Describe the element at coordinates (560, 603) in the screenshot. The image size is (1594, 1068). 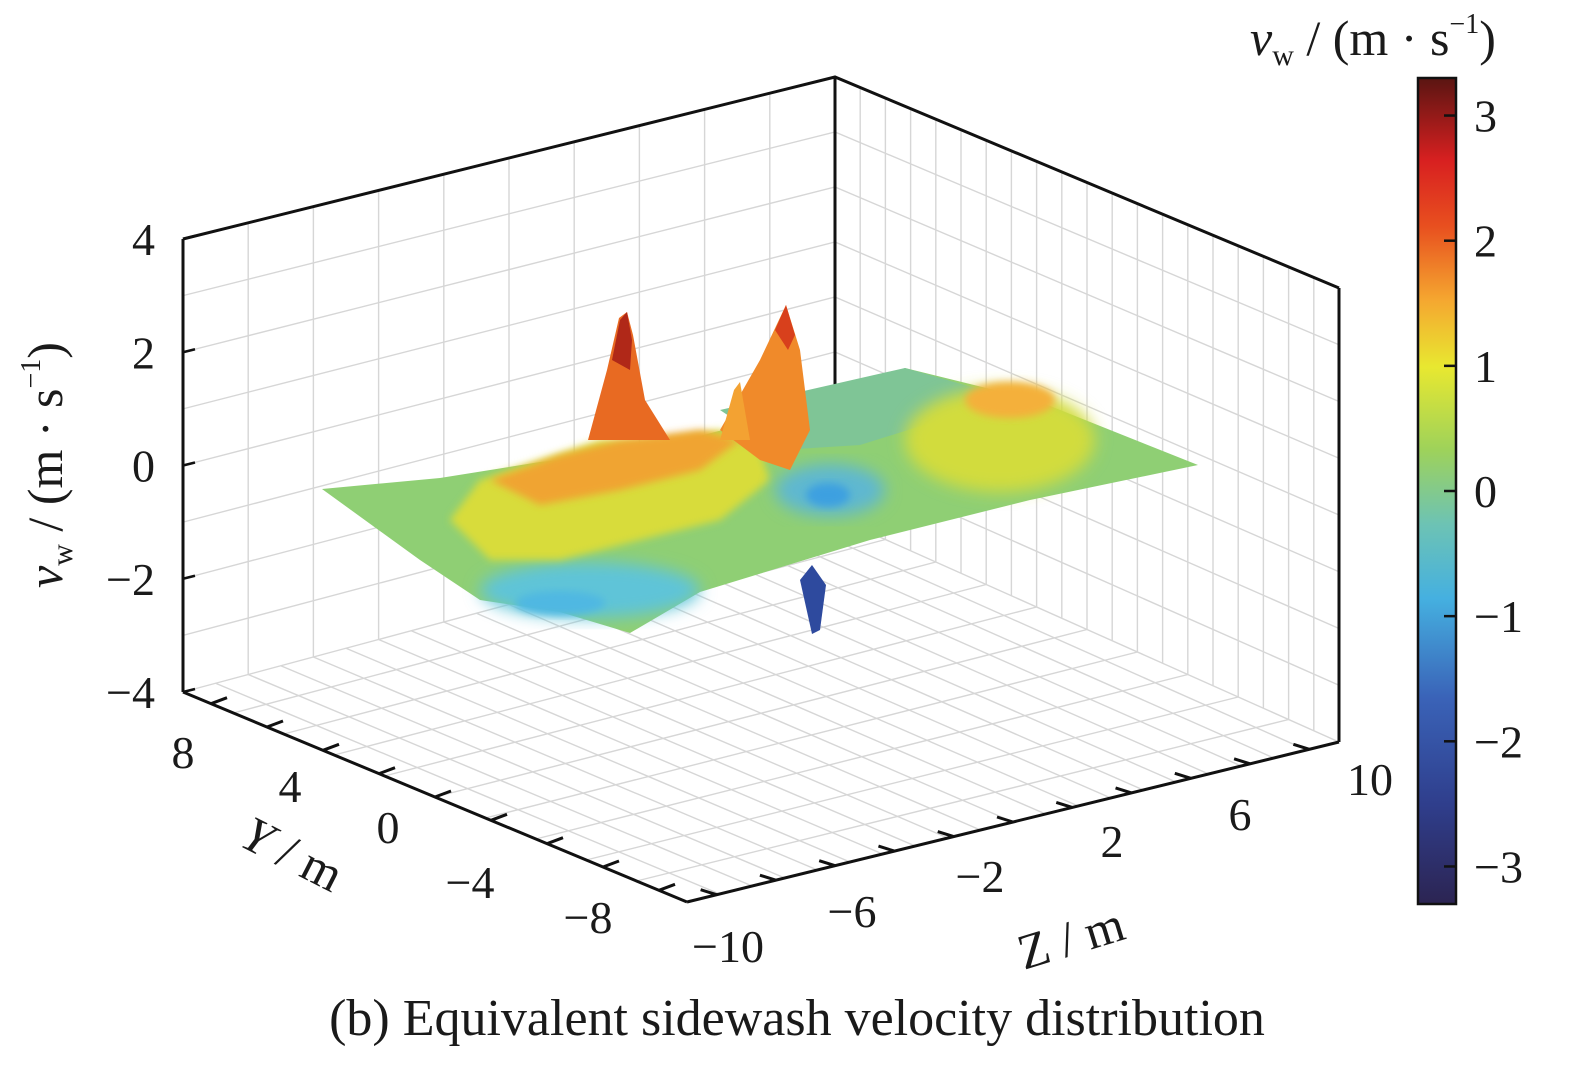
I see `negative-trough-left-core` at that location.